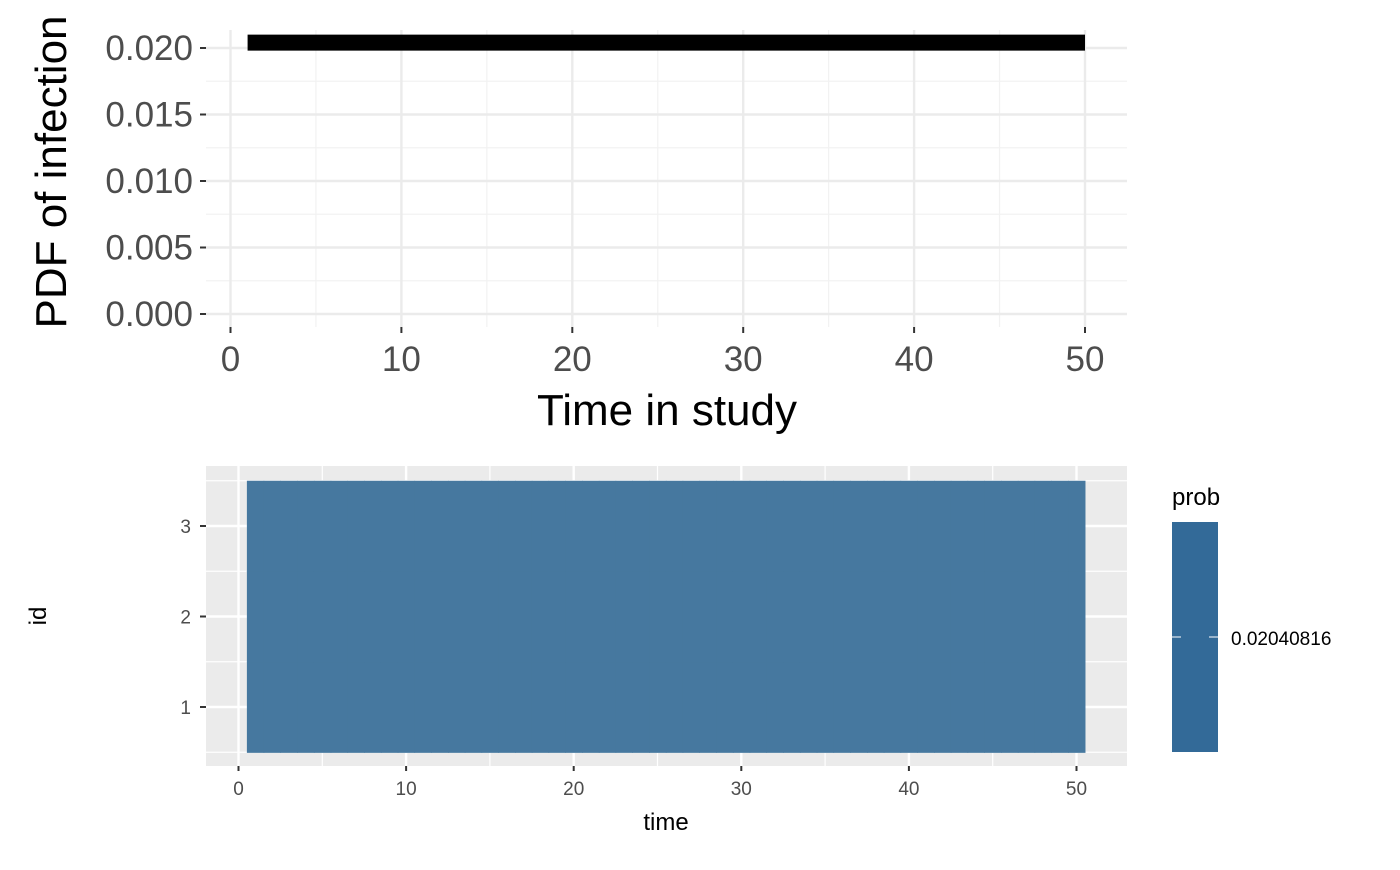  What do you see at coordinates (741, 789) in the screenshot?
I see `heatmap-x-tick-label: 30` at bounding box center [741, 789].